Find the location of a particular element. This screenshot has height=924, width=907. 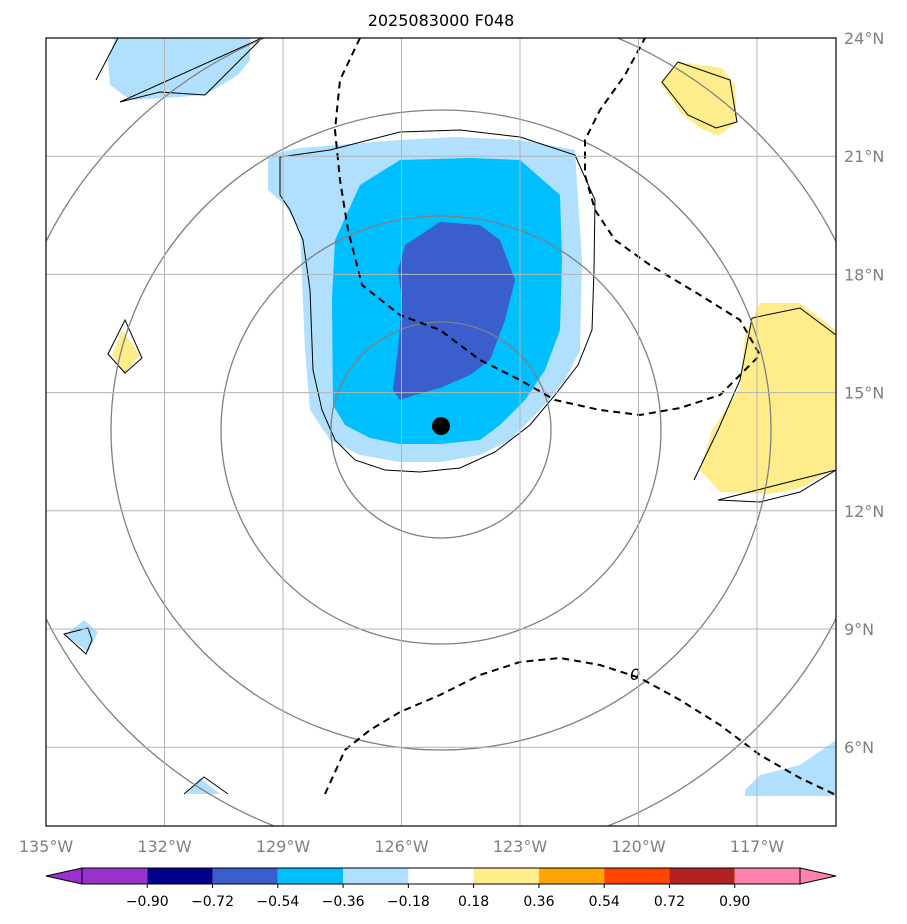

x-tick-label: 123°W is located at coordinates (520, 846).